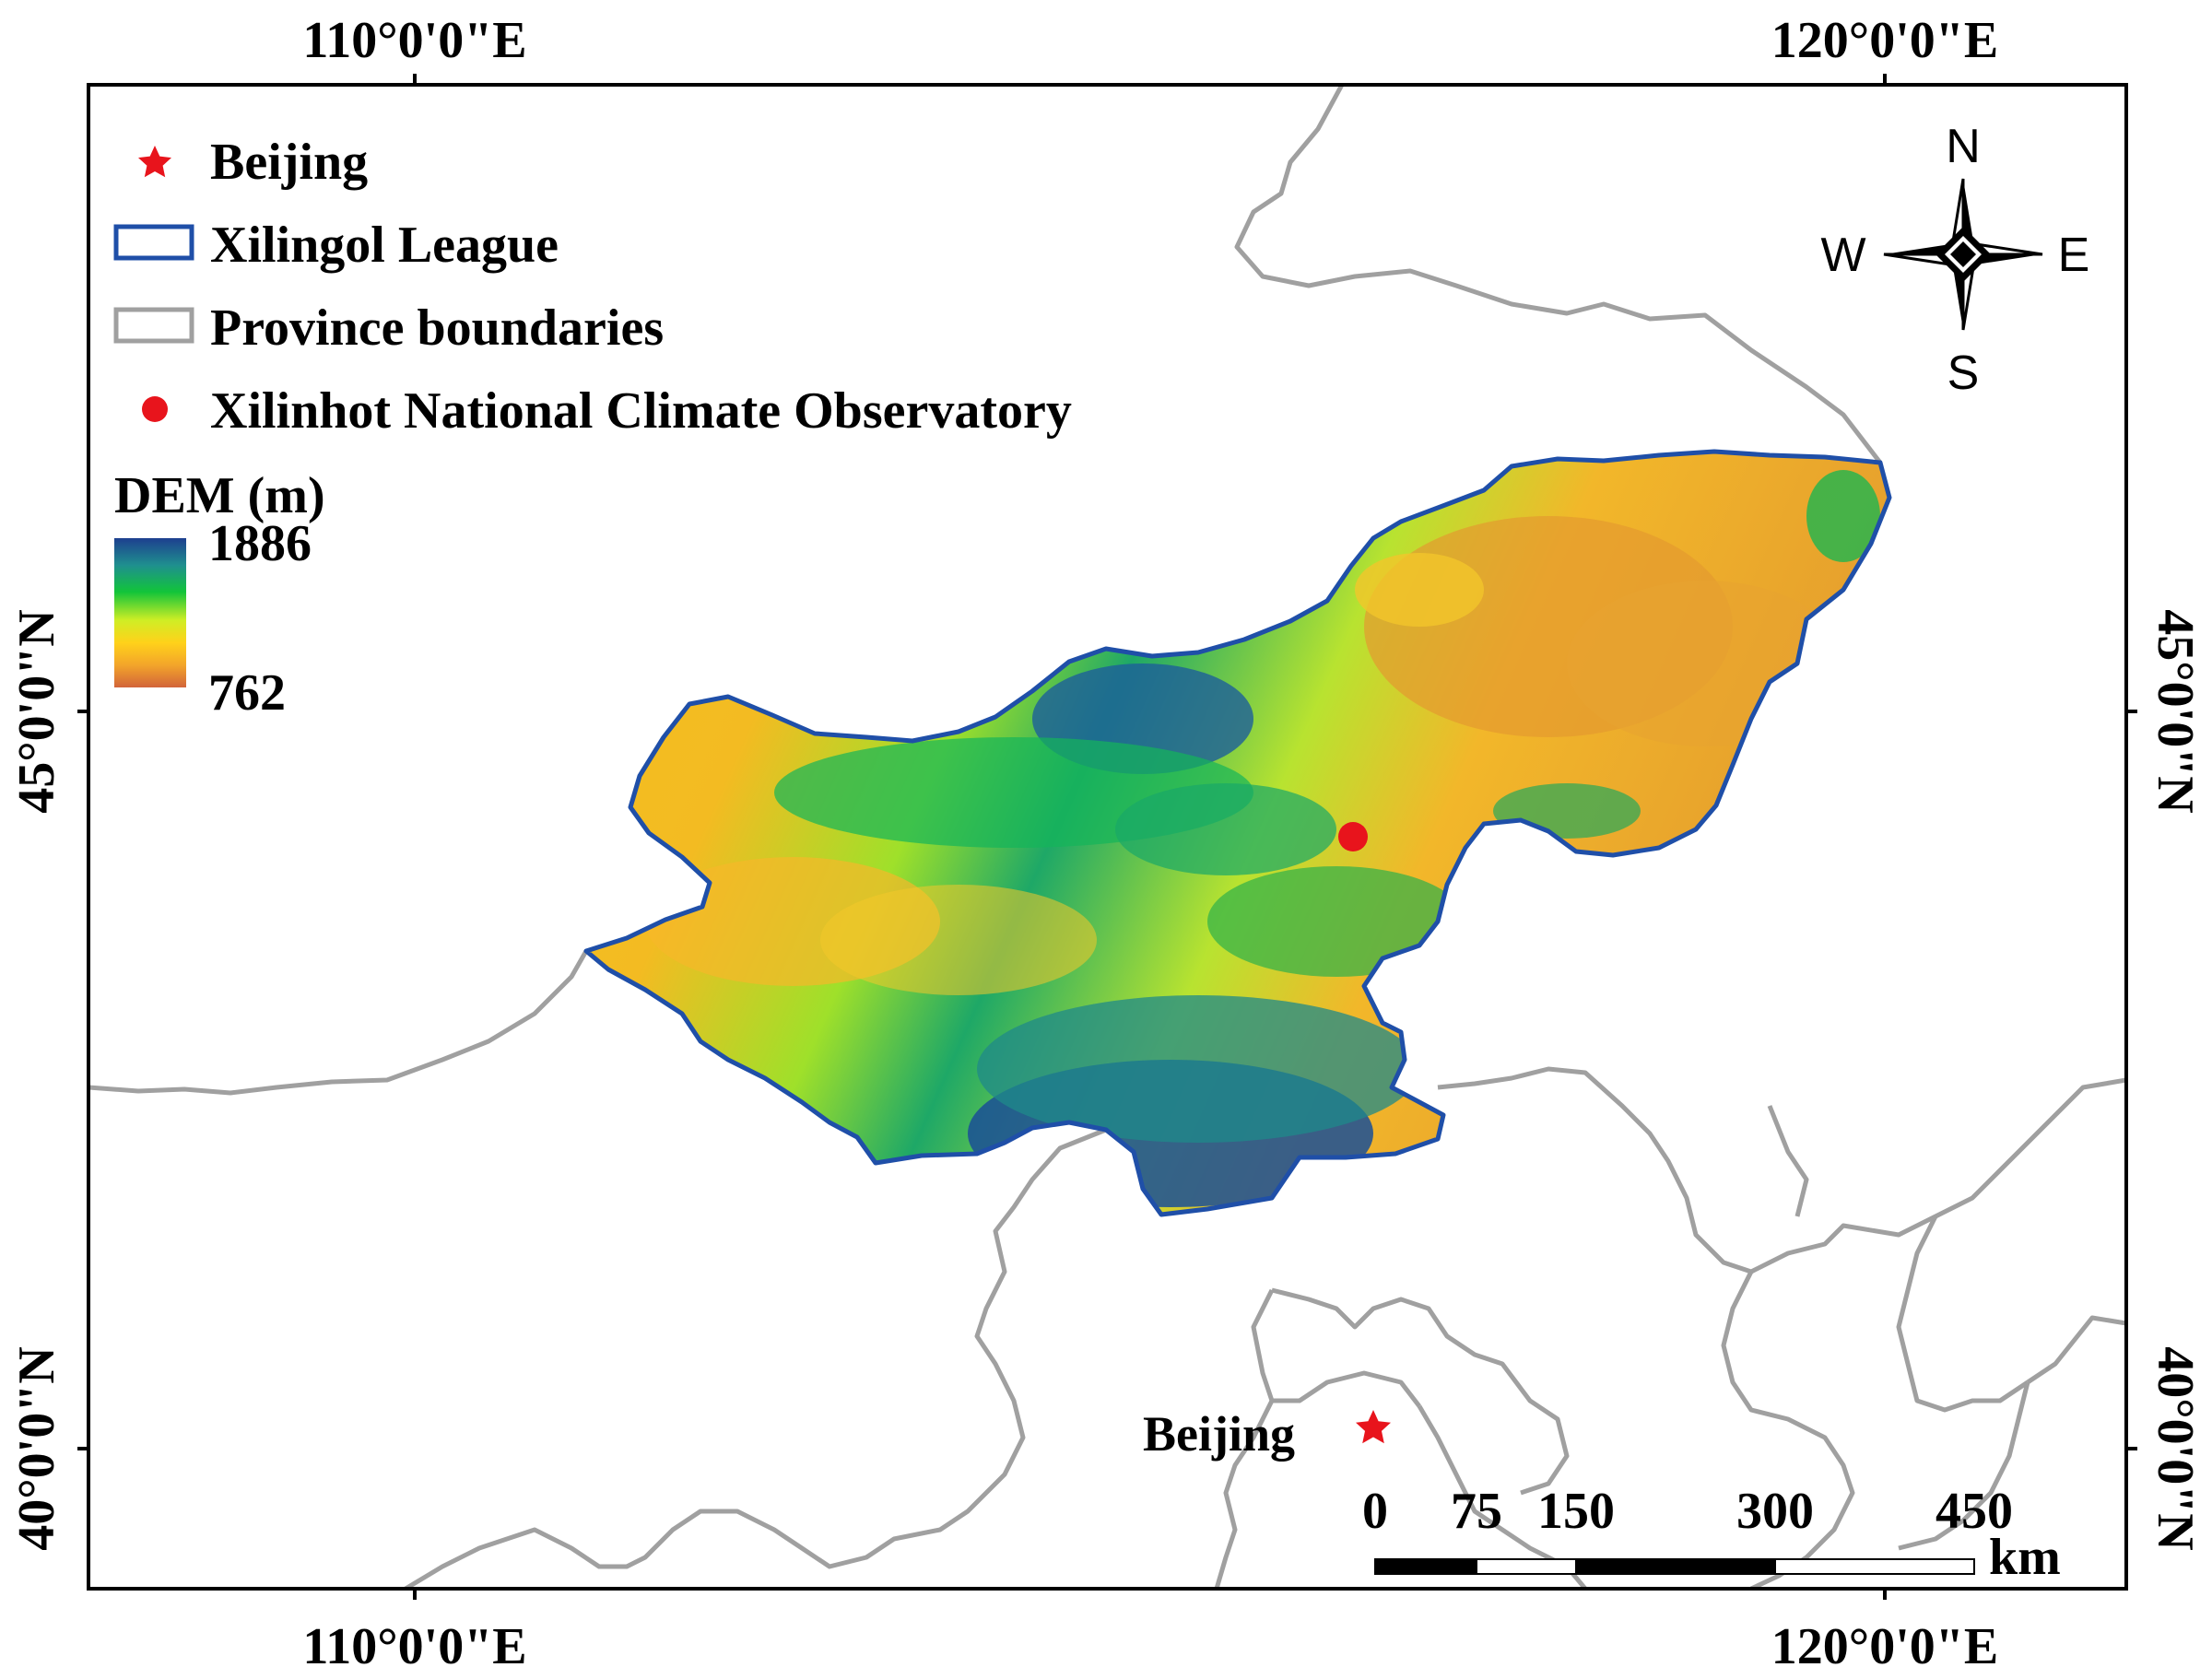 Image resolution: width=2212 pixels, height=1679 pixels. I want to click on top-lon-label-120: 120°0'0"E, so click(1884, 40).